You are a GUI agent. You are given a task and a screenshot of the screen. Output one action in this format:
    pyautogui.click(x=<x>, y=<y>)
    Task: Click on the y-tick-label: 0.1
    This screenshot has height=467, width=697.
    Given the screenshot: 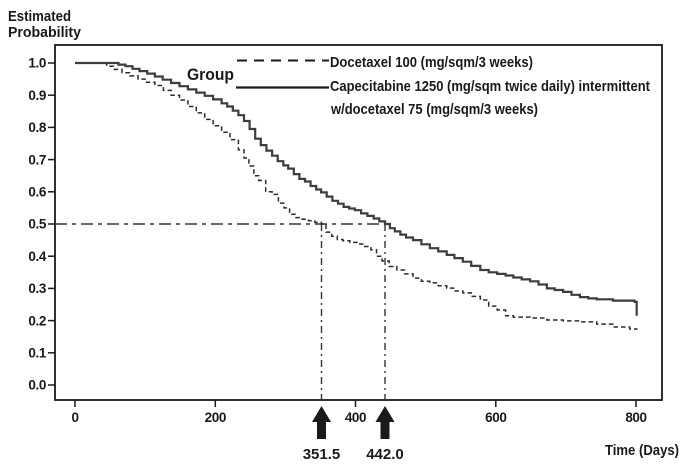 What is the action you would take?
    pyautogui.click(x=37, y=353)
    